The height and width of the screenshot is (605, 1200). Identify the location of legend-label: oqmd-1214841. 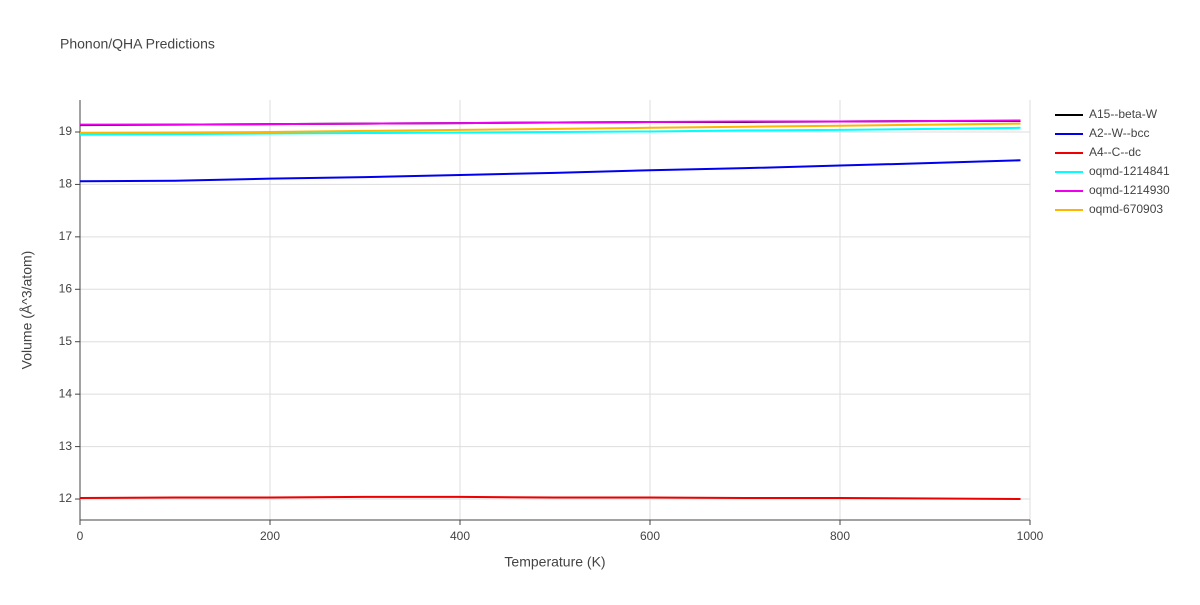
(1129, 171).